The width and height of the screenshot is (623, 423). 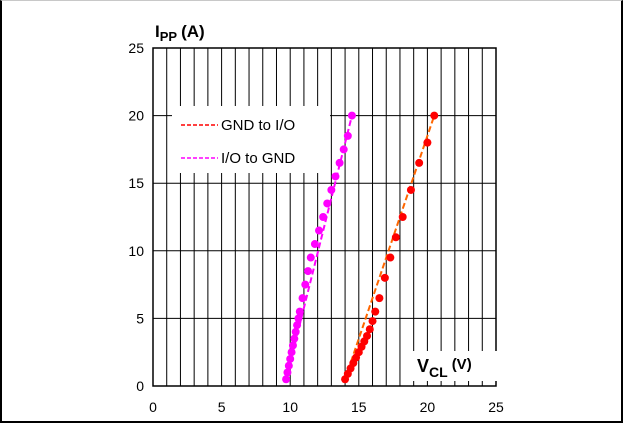 I want to click on y-tick-label: 5, so click(x=140, y=318).